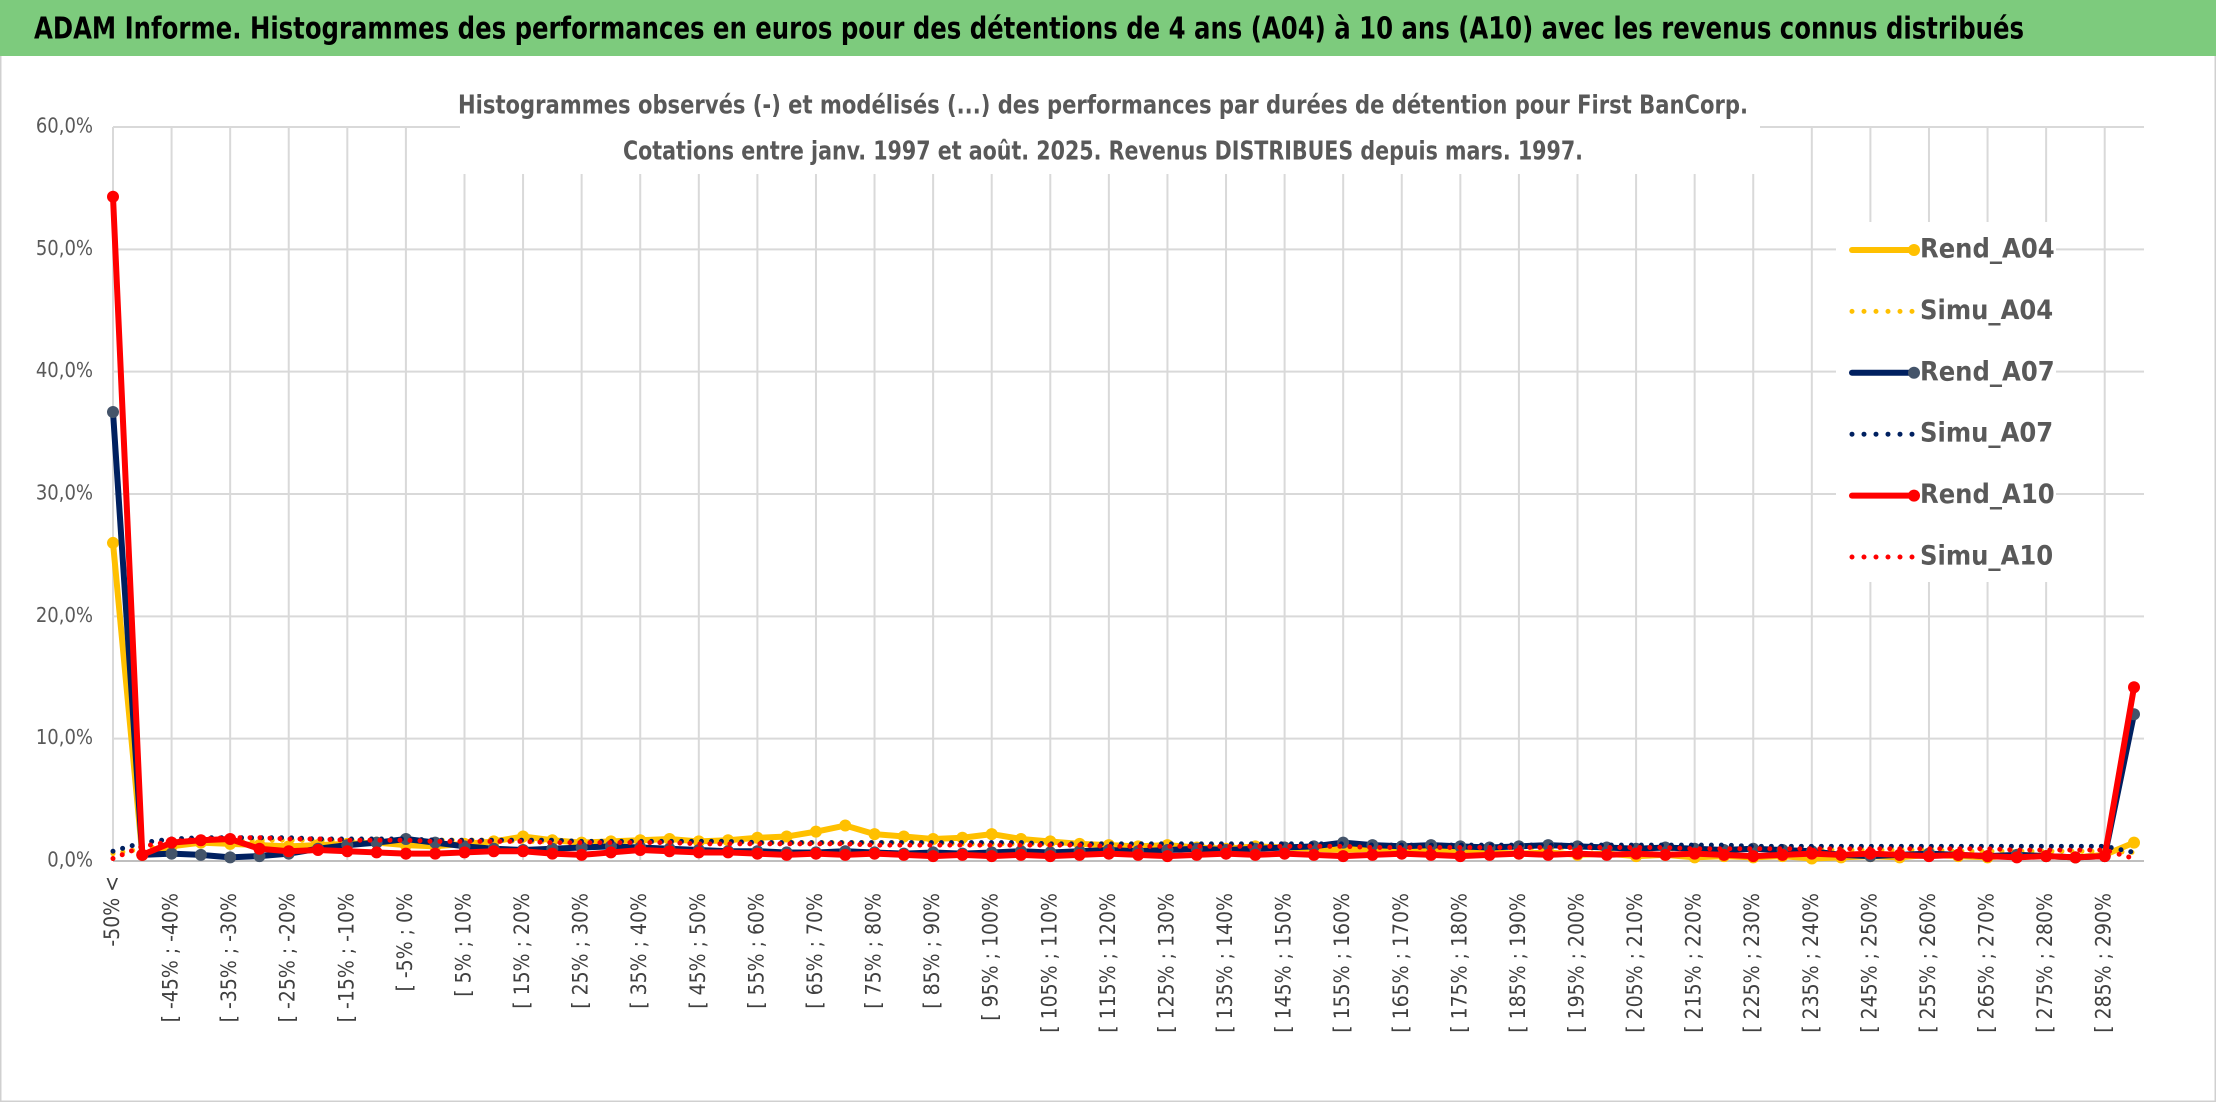 This screenshot has width=2216, height=1102. What do you see at coordinates (112, 911) in the screenshot?
I see `x-tick-label: -50% <` at bounding box center [112, 911].